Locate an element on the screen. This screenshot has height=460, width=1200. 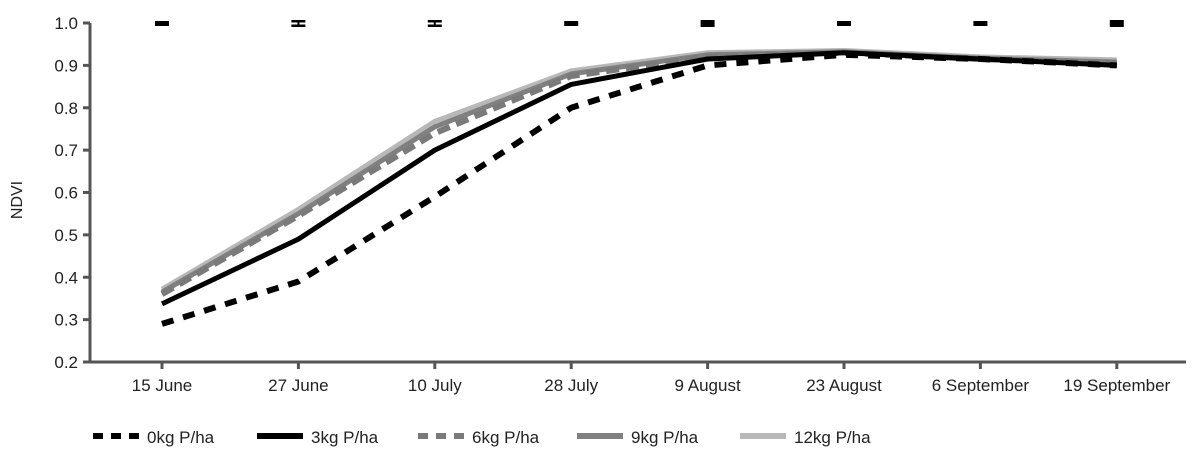
y-tick-label: 0.2 is located at coordinates (66, 362).